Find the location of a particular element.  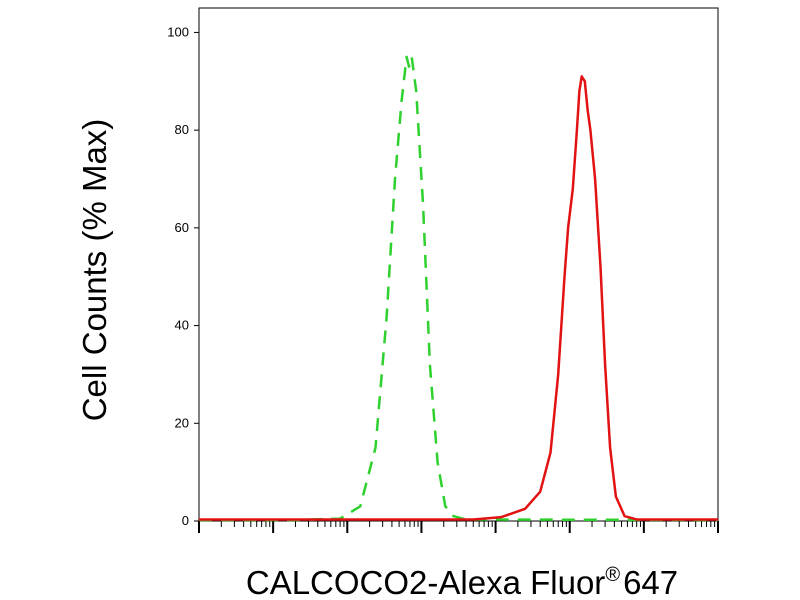

y-tick-label: 0 is located at coordinates (185, 520).